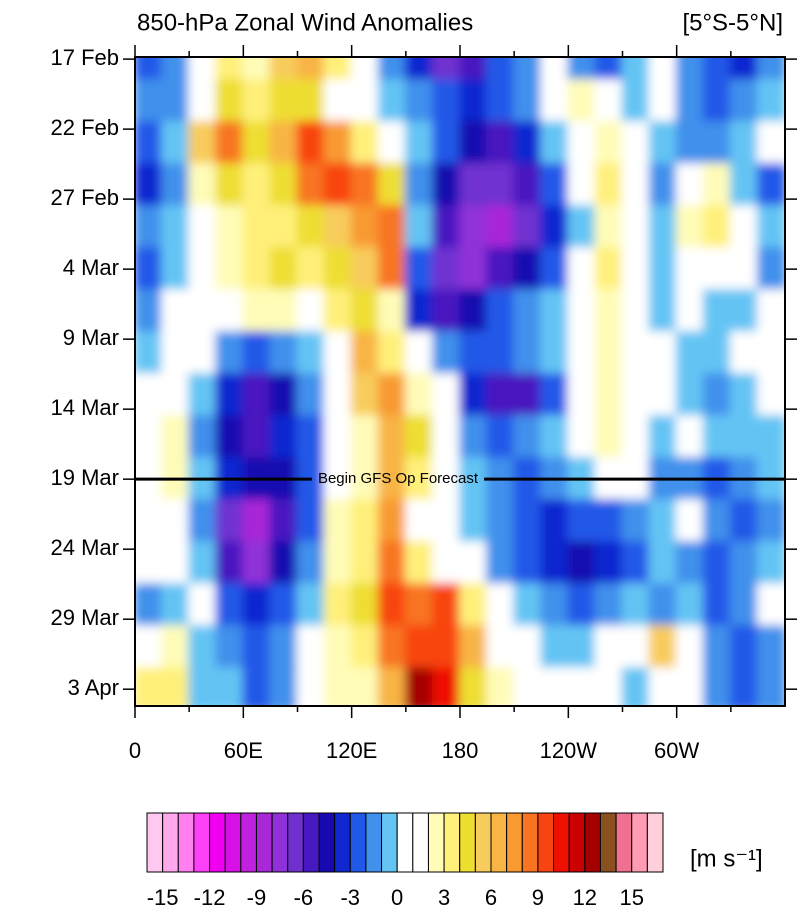 This screenshot has height=917, width=807. What do you see at coordinates (397, 897) in the screenshot?
I see `colorbar-tick-label: 0` at bounding box center [397, 897].